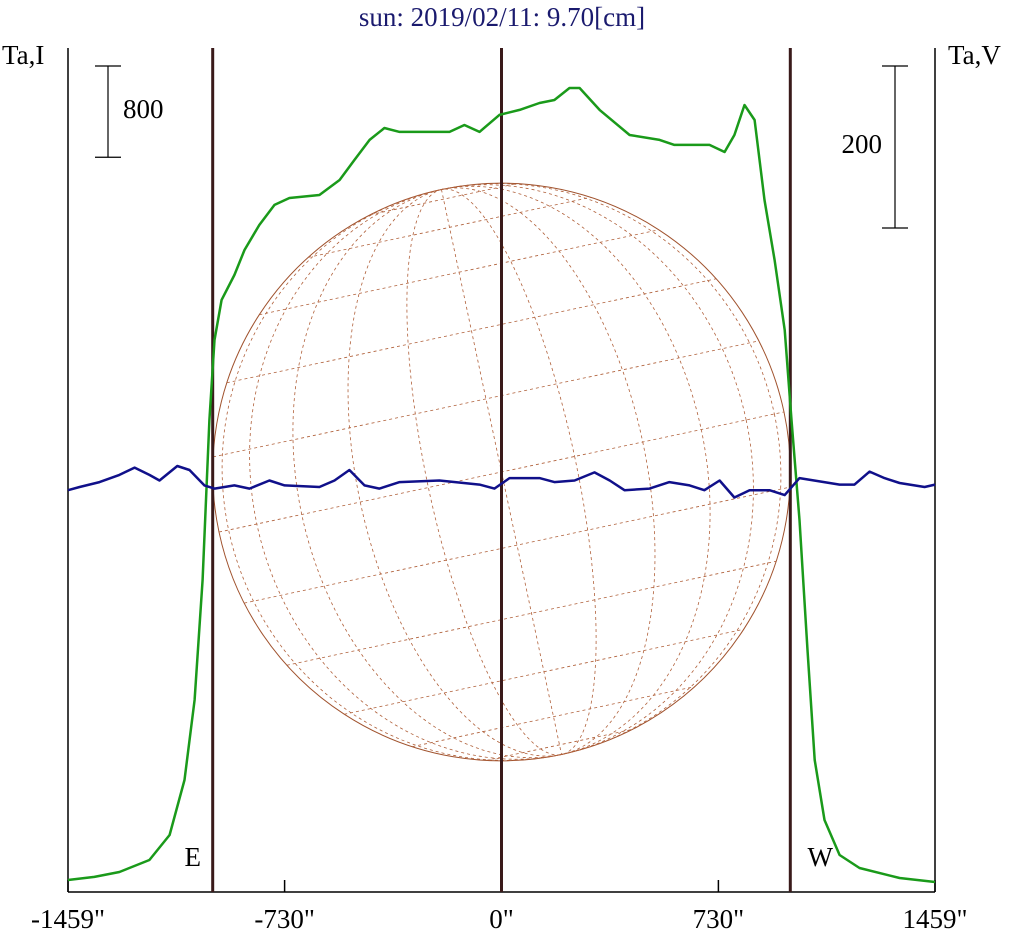 The width and height of the screenshot is (1009, 941). What do you see at coordinates (719, 919) in the screenshot?
I see `x-tick-label: 730"` at bounding box center [719, 919].